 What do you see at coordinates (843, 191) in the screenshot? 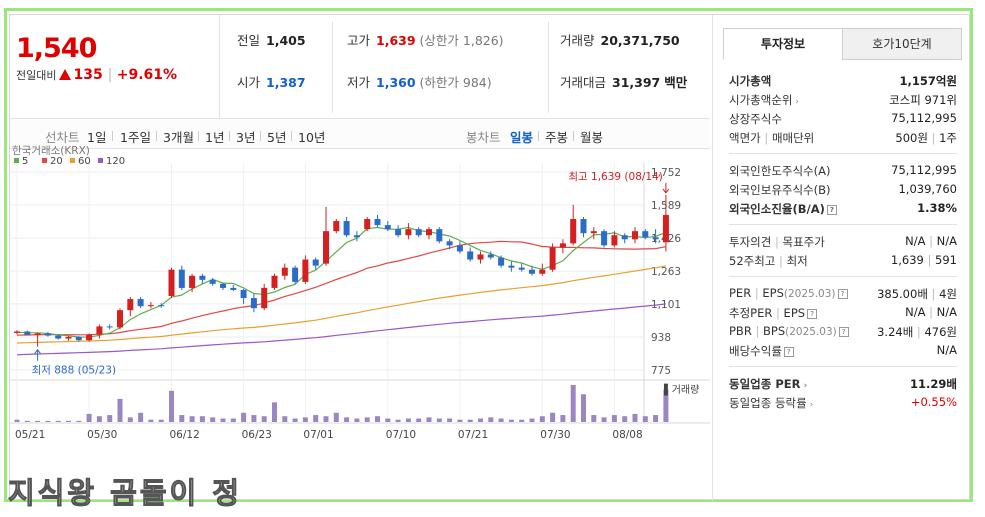
I see `info-row: 외국인보유주식수(B) 1,039,760` at bounding box center [843, 191].